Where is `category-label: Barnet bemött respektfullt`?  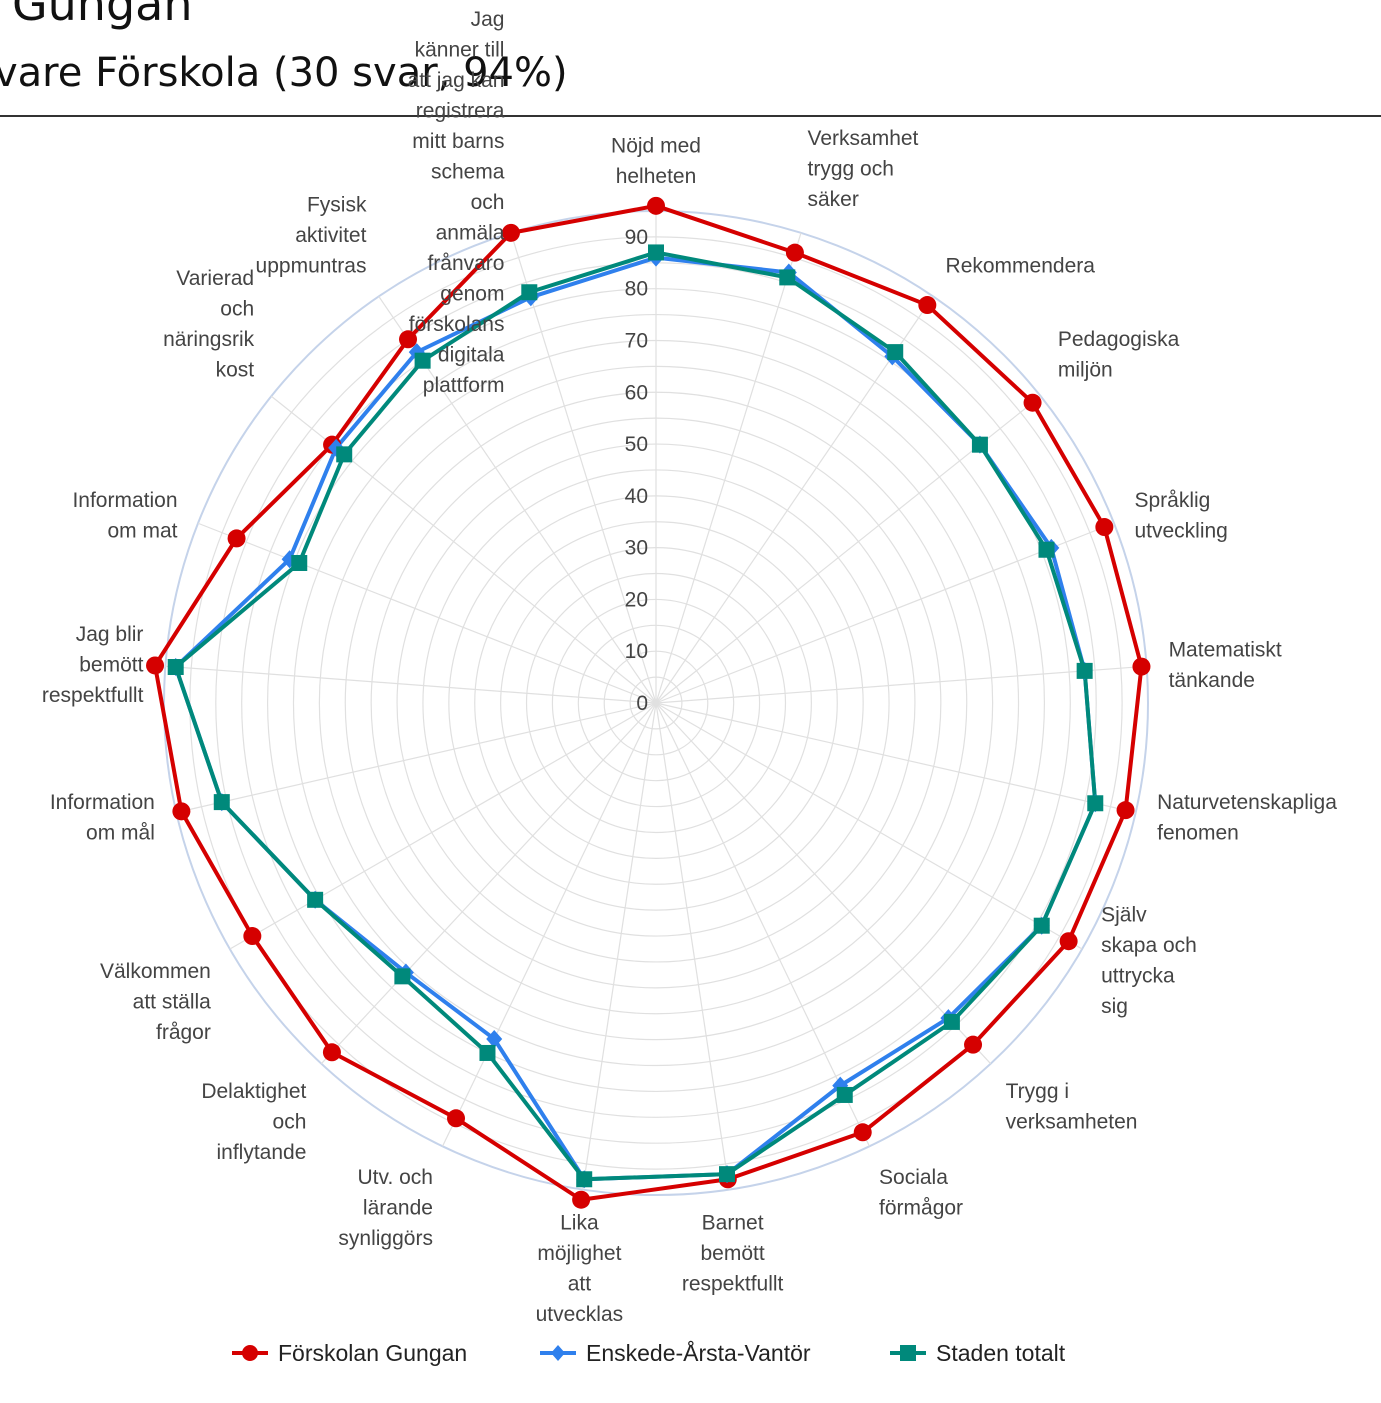 category-label: Barnet bemött respektfullt is located at coordinates (733, 1253).